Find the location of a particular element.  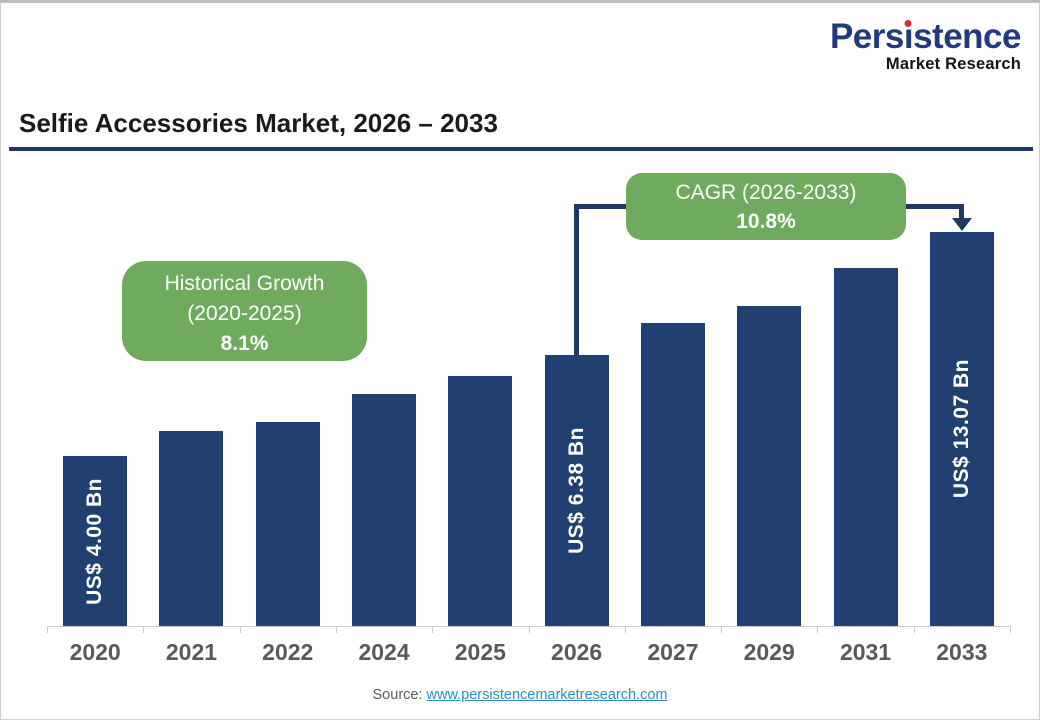

bar-cell-2025 is located at coordinates (480, 314).